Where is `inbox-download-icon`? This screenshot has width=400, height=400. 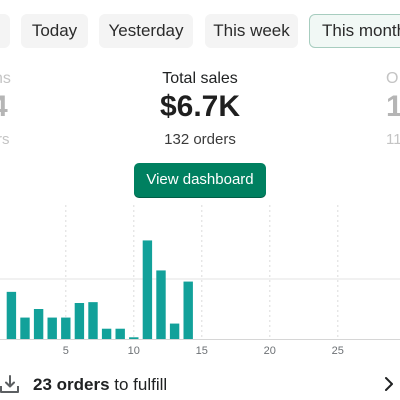
inbox-download-icon is located at coordinates (9, 384).